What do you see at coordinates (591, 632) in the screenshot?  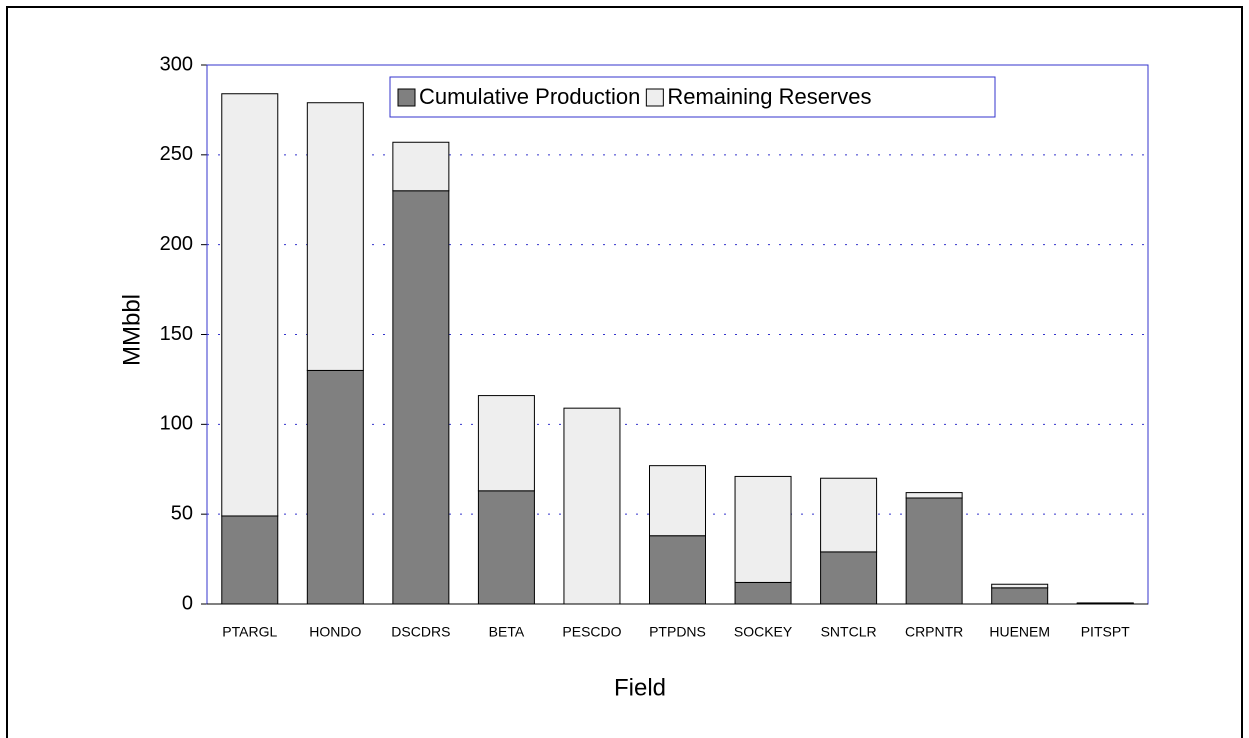 I see `x-tick-label: PESCDO` at bounding box center [591, 632].